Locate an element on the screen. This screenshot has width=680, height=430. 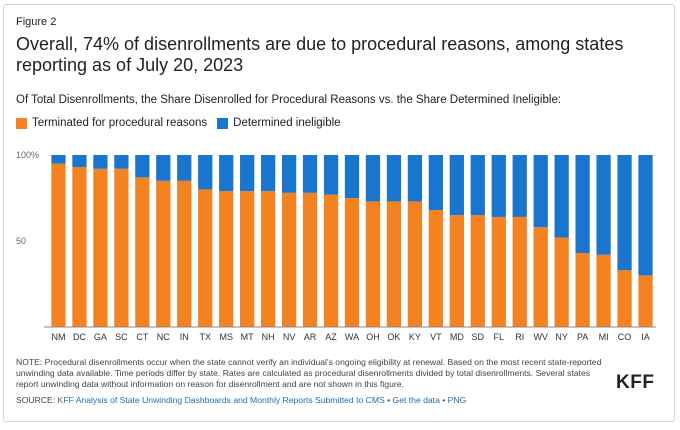
x-tick-label: MT is located at coordinates (247, 336).